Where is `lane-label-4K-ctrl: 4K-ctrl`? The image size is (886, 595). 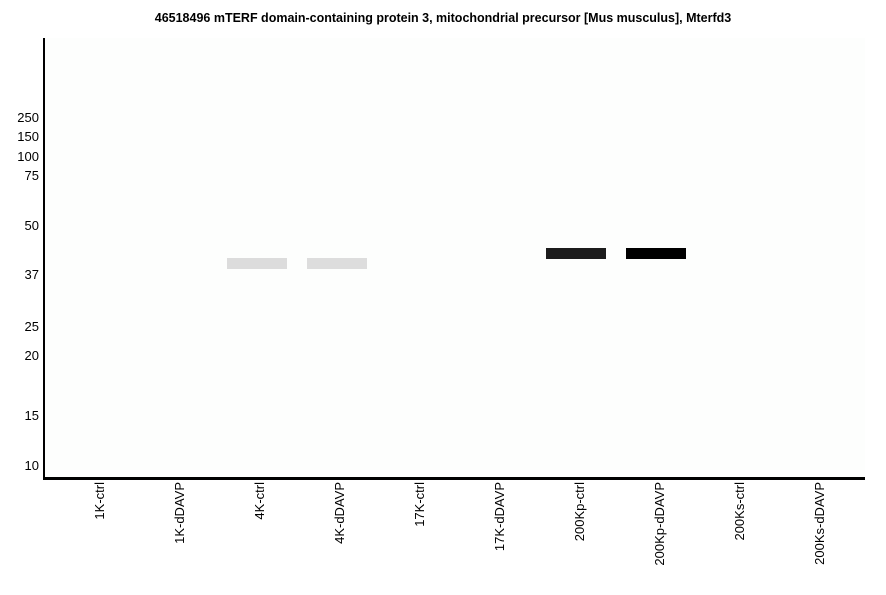
lane-label-4K-ctrl: 4K-ctrl is located at coordinates (259, 501).